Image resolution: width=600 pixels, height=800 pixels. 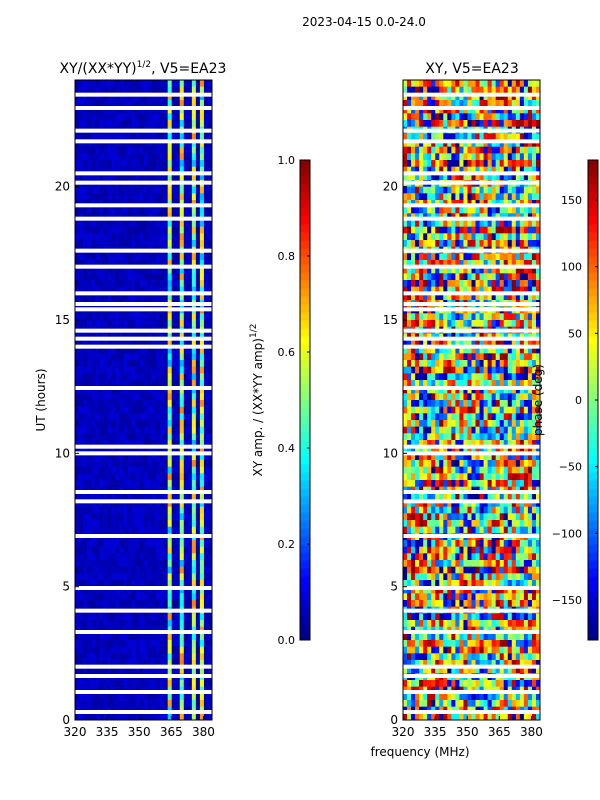 I want to click on flagged-row, so click(x=143, y=218).